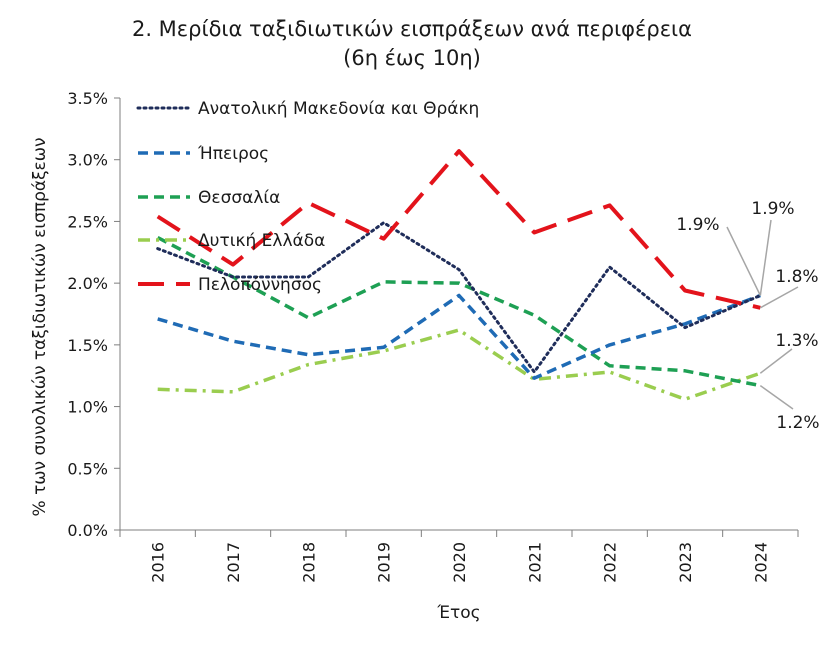  Describe the element at coordinates (87, 314) in the screenshot. I see `y-tick-labels: 0.0% 0.5% 1.0% 1.5% 2.0% 2.5% 3.0% 3.5%` at that location.